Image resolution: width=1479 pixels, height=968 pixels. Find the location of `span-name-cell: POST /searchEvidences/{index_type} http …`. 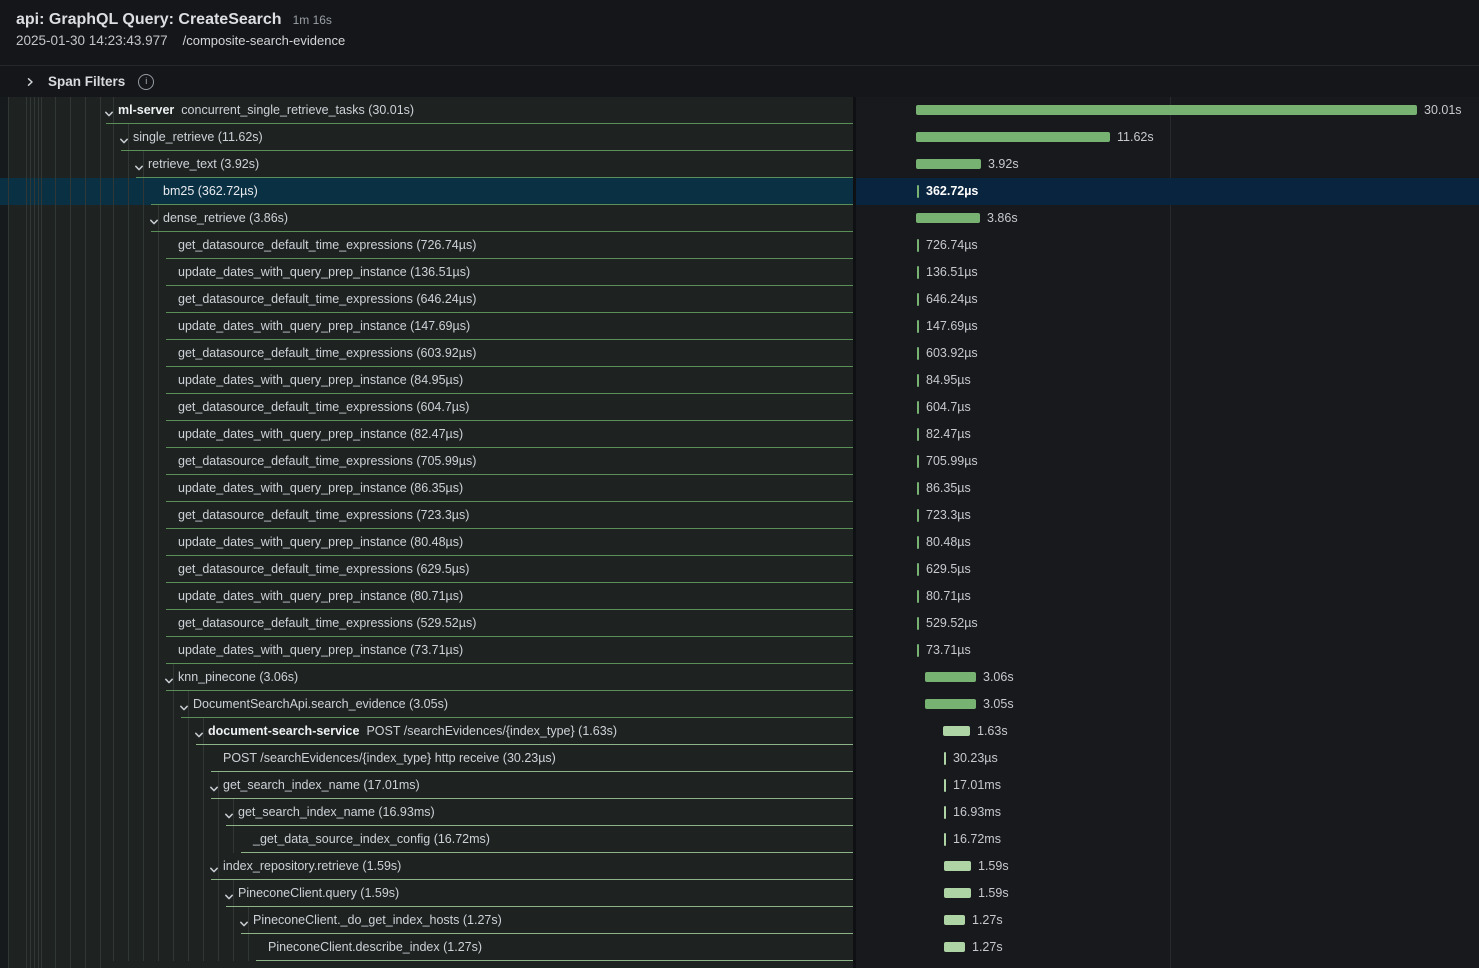

span-name-cell: POST /searchEvidences/{index_type} http … is located at coordinates (426, 758).